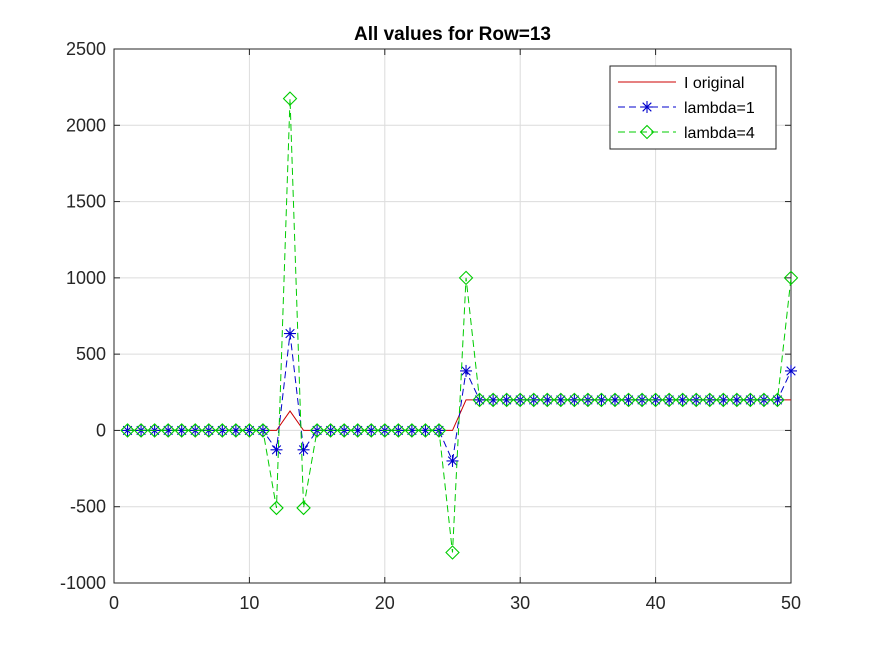 The image size is (875, 656). Describe the element at coordinates (385, 603) in the screenshot. I see `x-tick-label: 20` at that location.